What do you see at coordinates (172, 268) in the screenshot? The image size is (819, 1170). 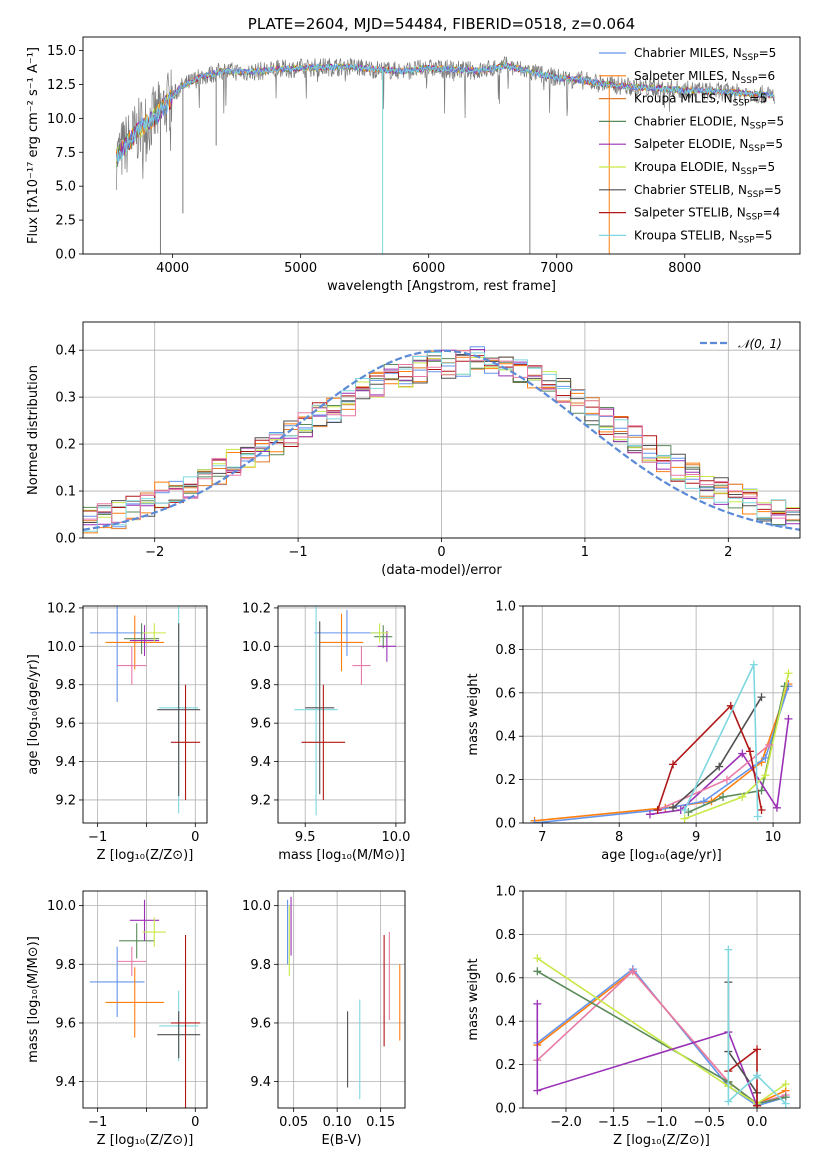 I see `x-tick-label: 4000` at bounding box center [172, 268].